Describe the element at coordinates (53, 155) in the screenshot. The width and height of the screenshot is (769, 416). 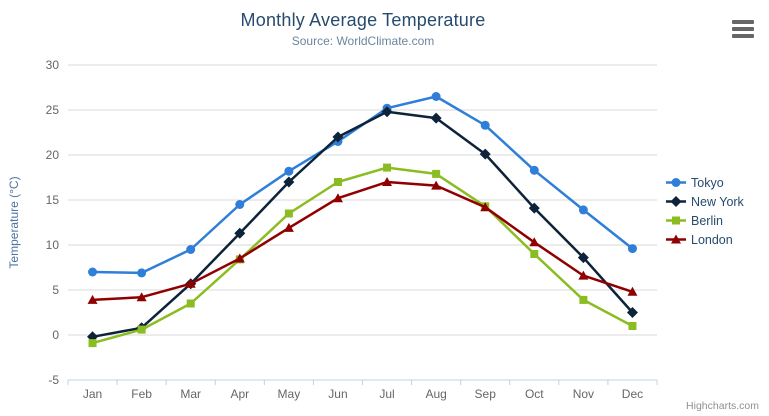
I see `y-axis-label: 20` at that location.